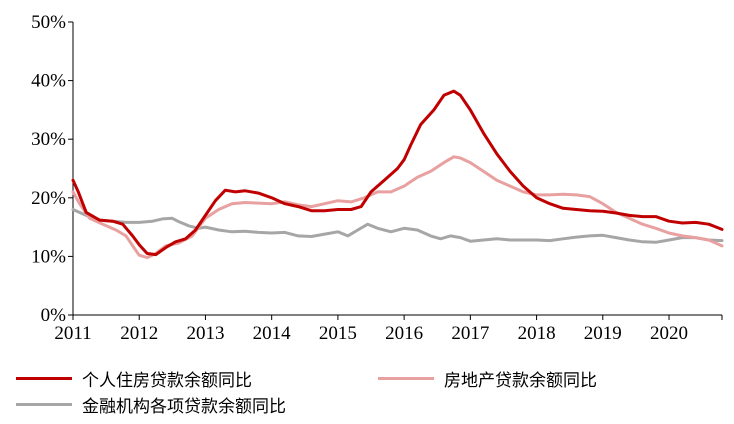 The height and width of the screenshot is (424, 734). I want to click on x-tick-label: 2019, so click(603, 333).